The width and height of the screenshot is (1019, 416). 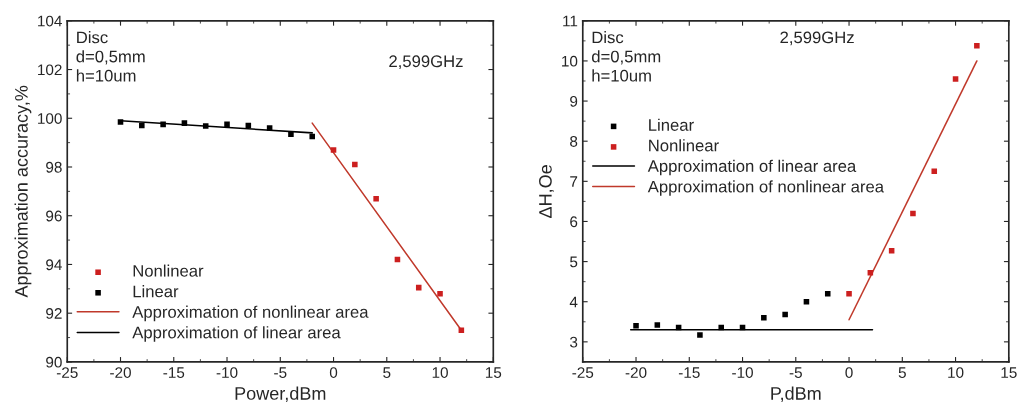 What do you see at coordinates (54, 216) in the screenshot?
I see `y-tick-label: 96` at bounding box center [54, 216].